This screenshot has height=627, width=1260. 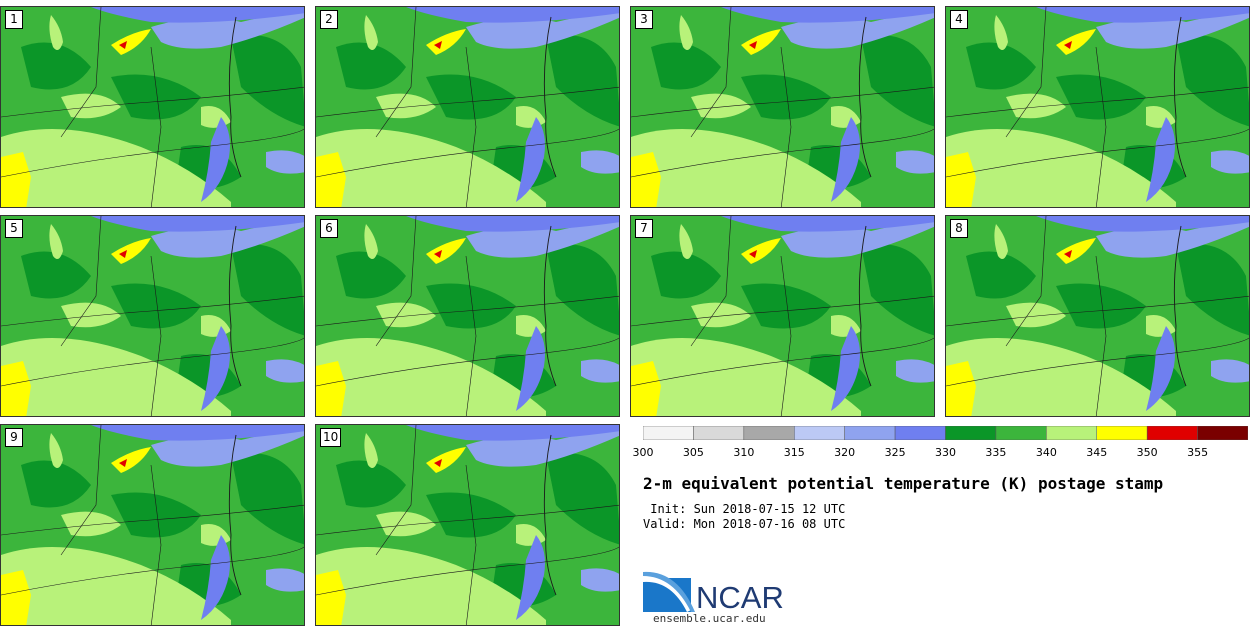 What do you see at coordinates (740, 596) in the screenshot?
I see `logo-text: NCAR` at bounding box center [740, 596].